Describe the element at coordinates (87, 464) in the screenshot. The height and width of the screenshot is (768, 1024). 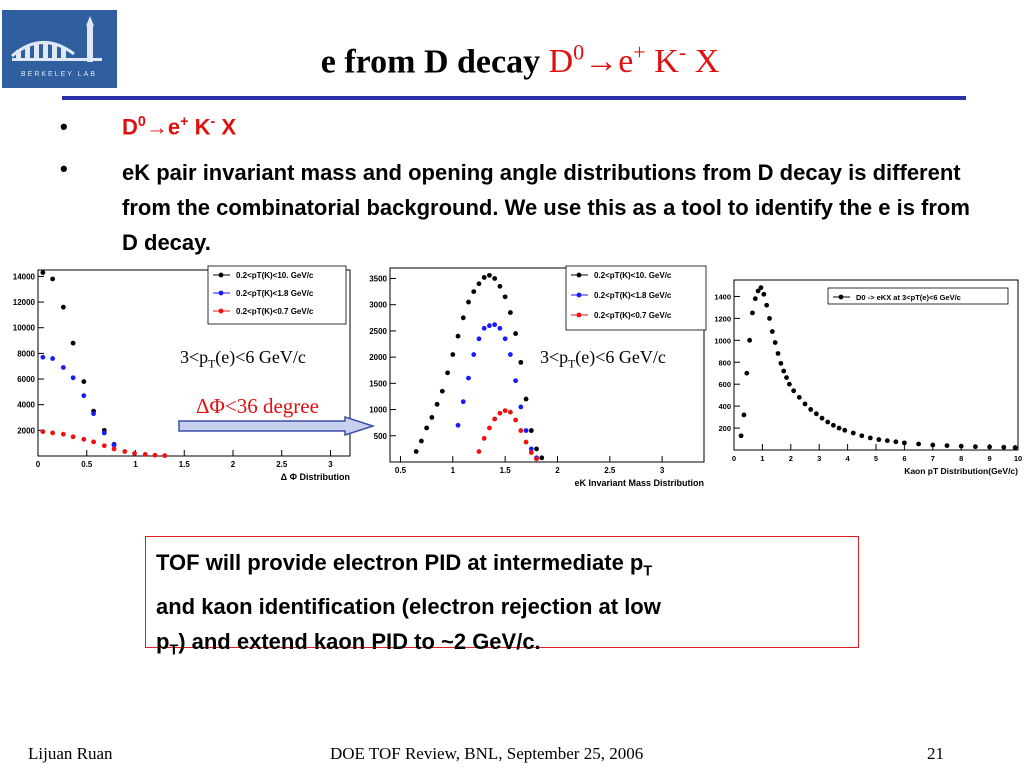
I see `x-tick-label: 0.5` at that location.